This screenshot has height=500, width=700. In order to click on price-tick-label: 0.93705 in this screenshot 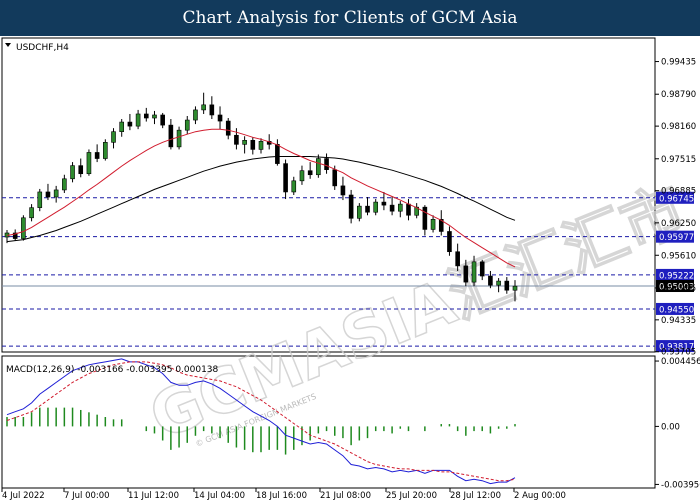, I will do `click(678, 353)`.